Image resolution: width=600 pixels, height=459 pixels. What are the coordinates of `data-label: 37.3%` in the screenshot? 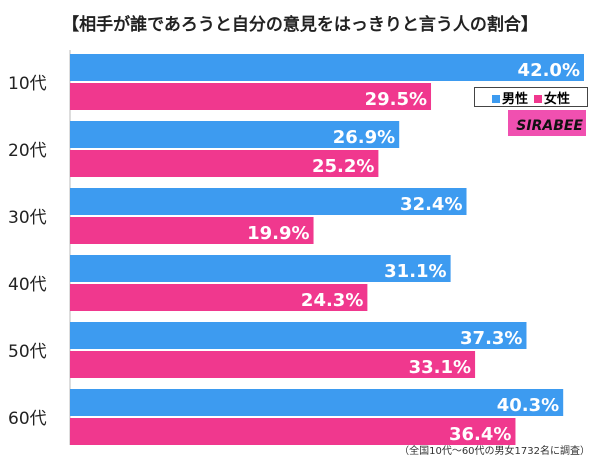 It's located at (491, 338).